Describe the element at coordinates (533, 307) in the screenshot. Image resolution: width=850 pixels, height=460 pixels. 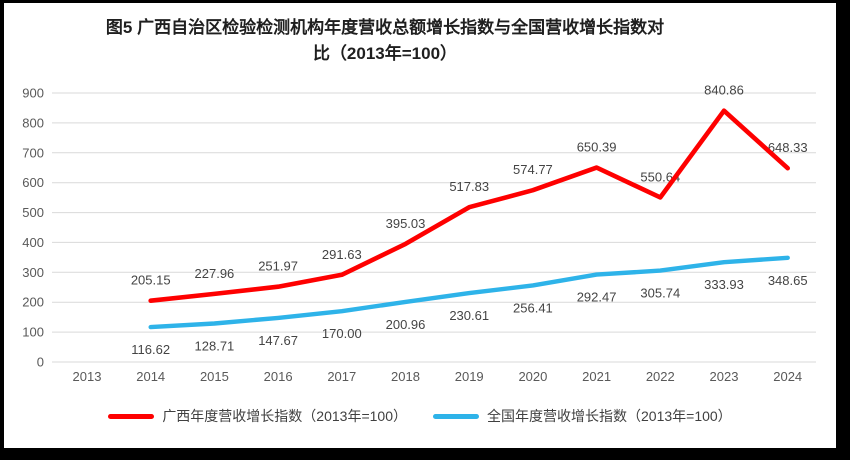
I see `data-label: 256.41` at that location.